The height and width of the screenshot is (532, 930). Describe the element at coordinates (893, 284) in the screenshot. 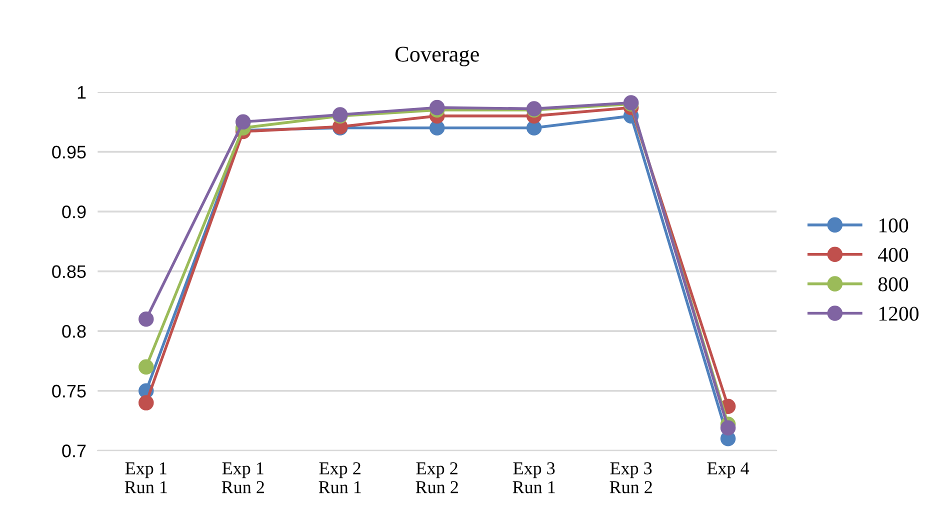

I see `legend-label: 800` at that location.